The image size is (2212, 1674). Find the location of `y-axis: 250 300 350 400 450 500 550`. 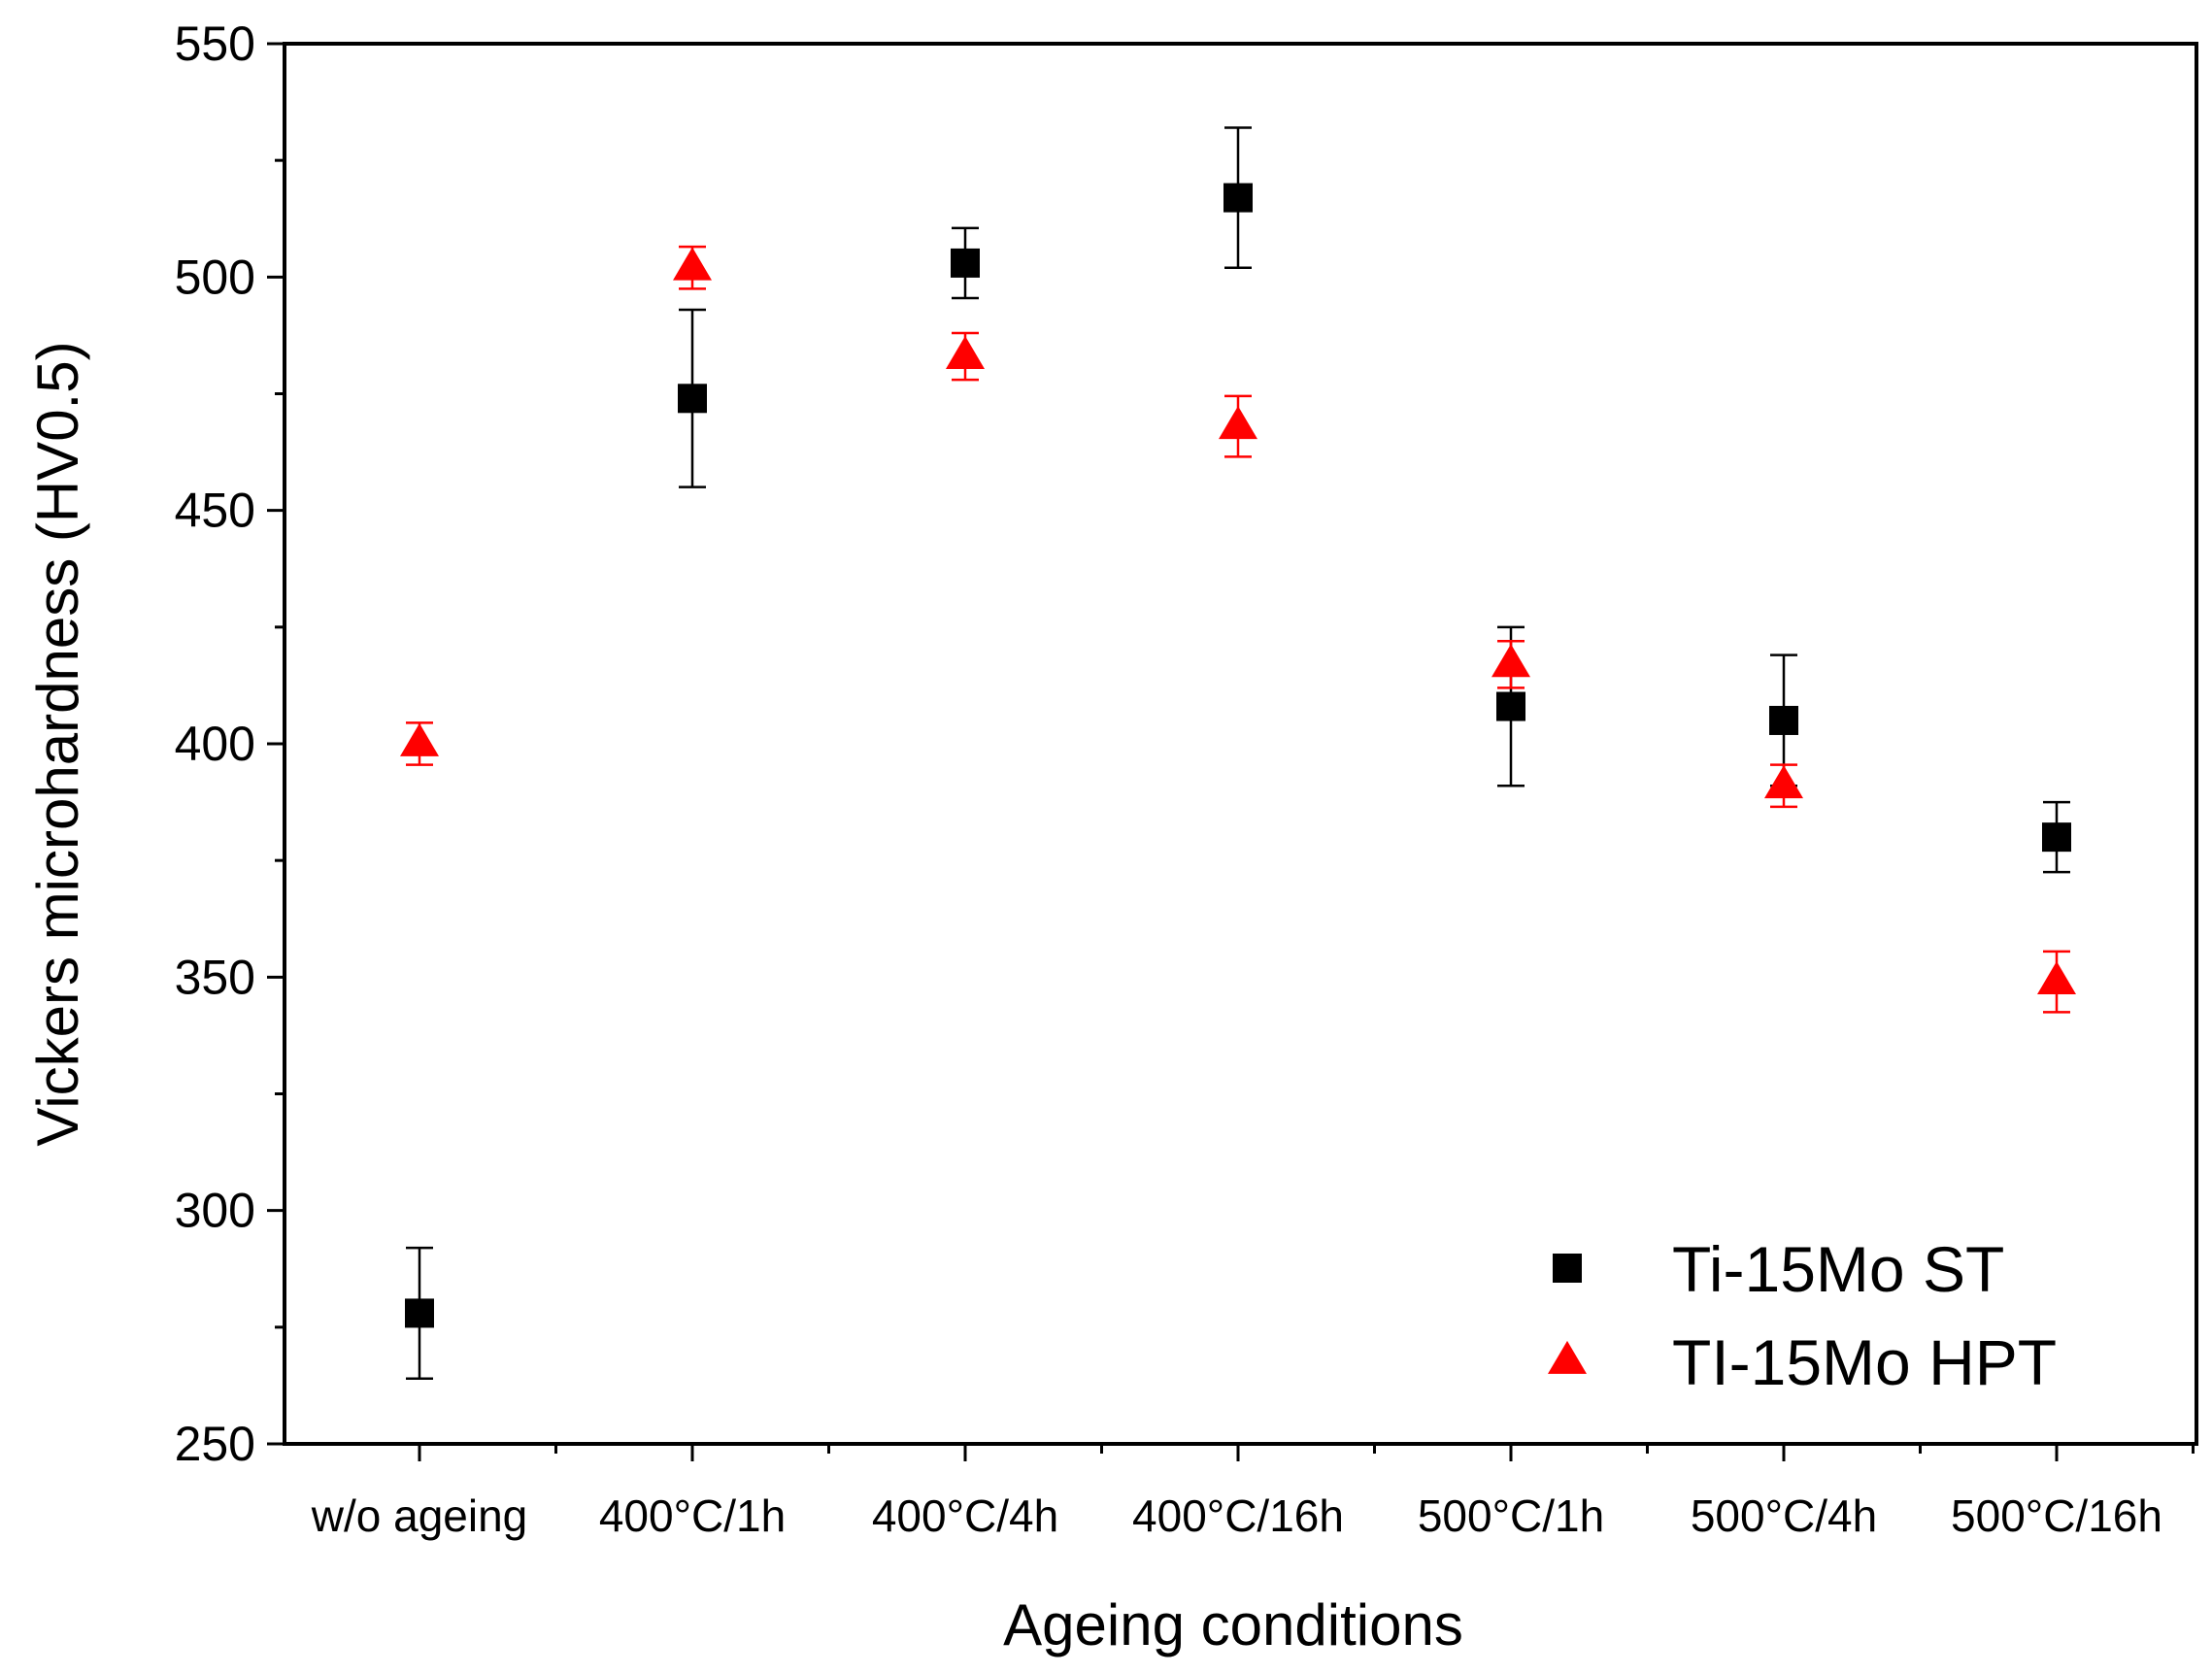

y-axis: 250 300 350 400 450 500 550 is located at coordinates (230, 744).